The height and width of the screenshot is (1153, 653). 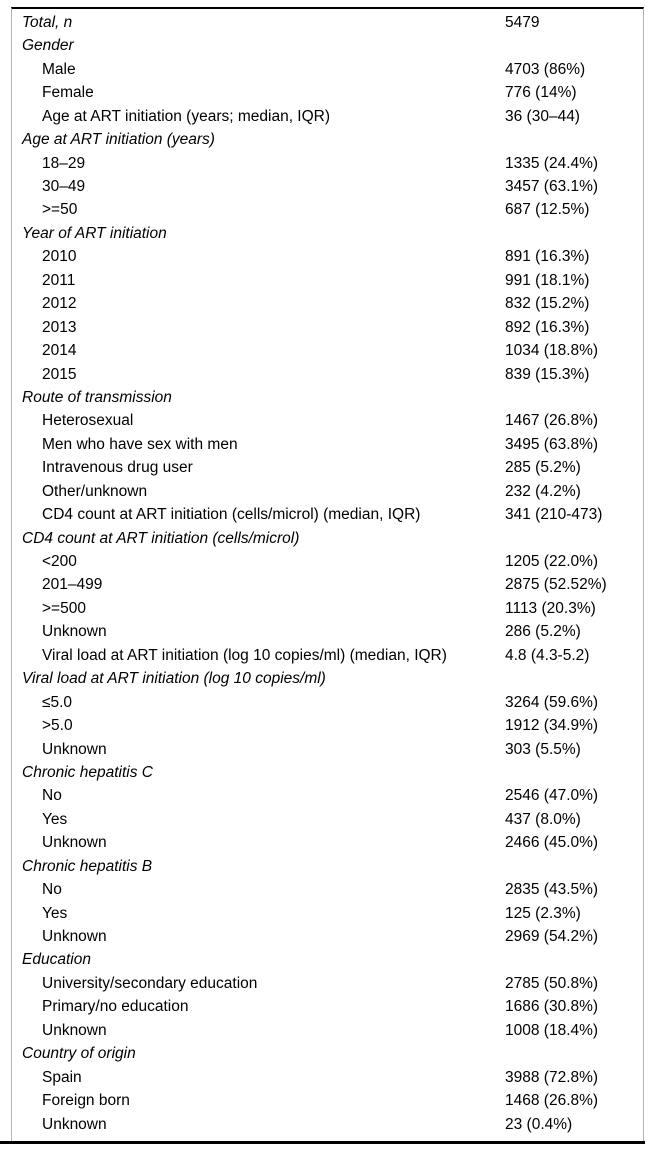 What do you see at coordinates (552, 562) in the screenshot?
I see `row-value: 1205 (22.0%)` at bounding box center [552, 562].